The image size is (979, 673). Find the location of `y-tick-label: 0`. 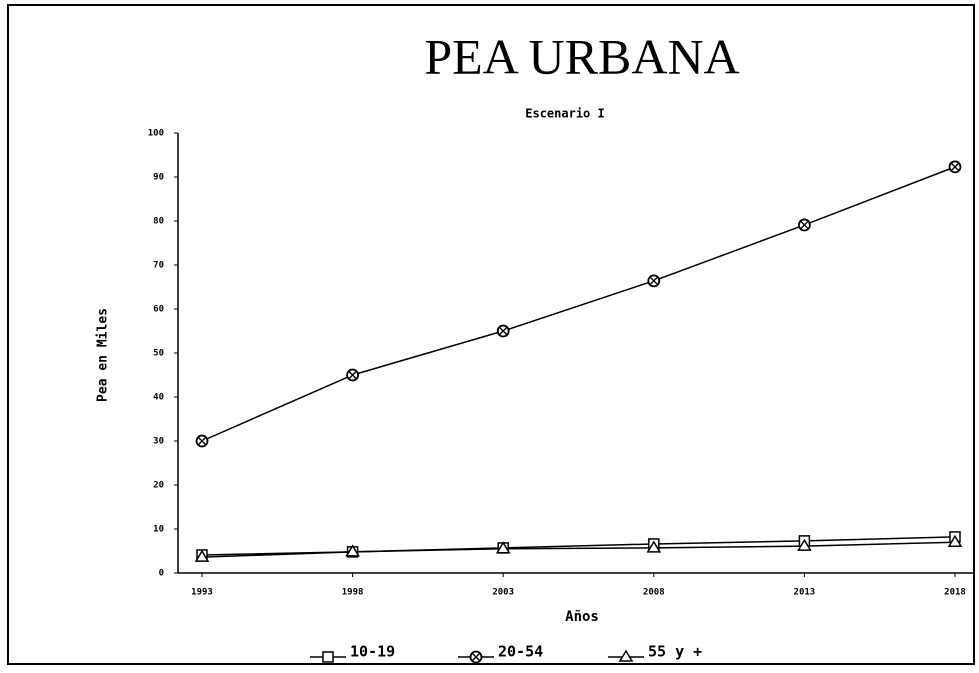

y-tick-label: 0 is located at coordinates (161, 574).